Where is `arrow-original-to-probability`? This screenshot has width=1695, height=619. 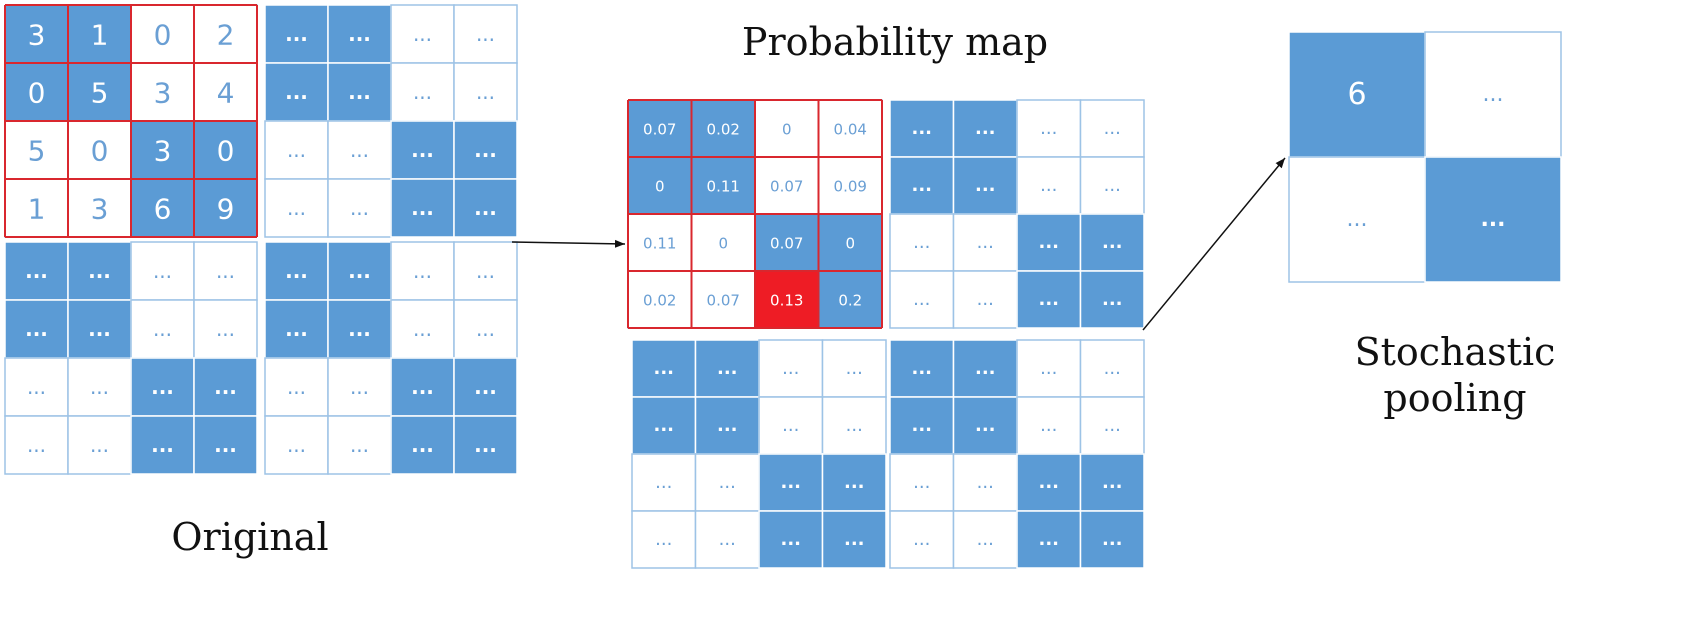 arrow-original-to-probability is located at coordinates (568, 243).